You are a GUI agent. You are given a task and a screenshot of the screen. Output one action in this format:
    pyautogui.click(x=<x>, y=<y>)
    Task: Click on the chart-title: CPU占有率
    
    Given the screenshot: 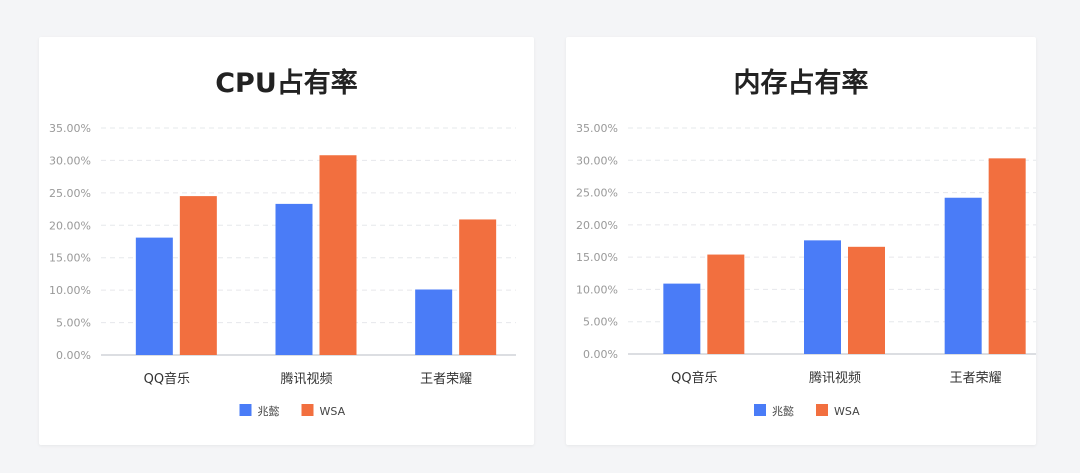 What is the action you would take?
    pyautogui.click(x=286, y=83)
    